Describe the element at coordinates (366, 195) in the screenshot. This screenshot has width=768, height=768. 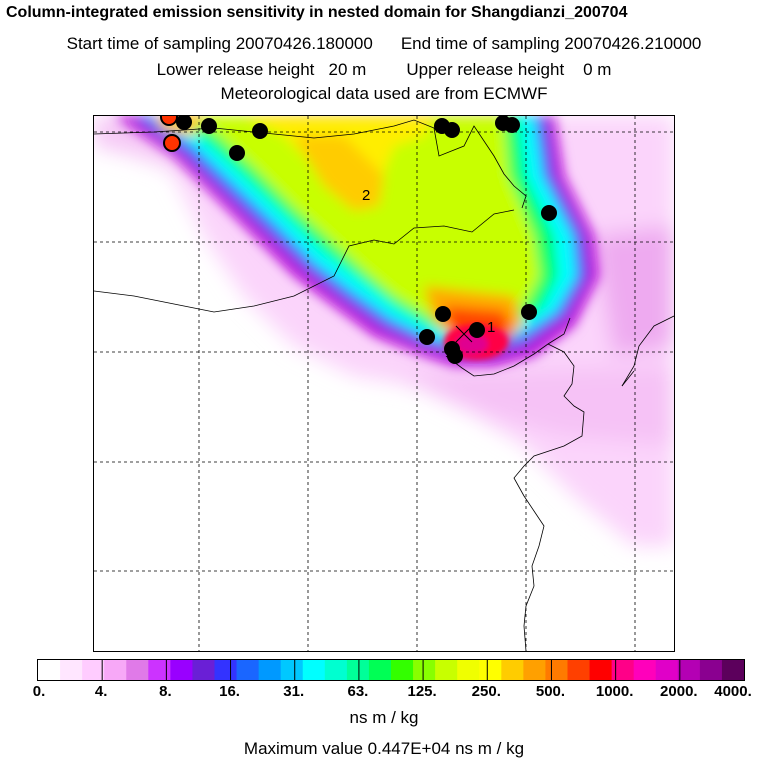
I see `plume-label-2: 2` at that location.